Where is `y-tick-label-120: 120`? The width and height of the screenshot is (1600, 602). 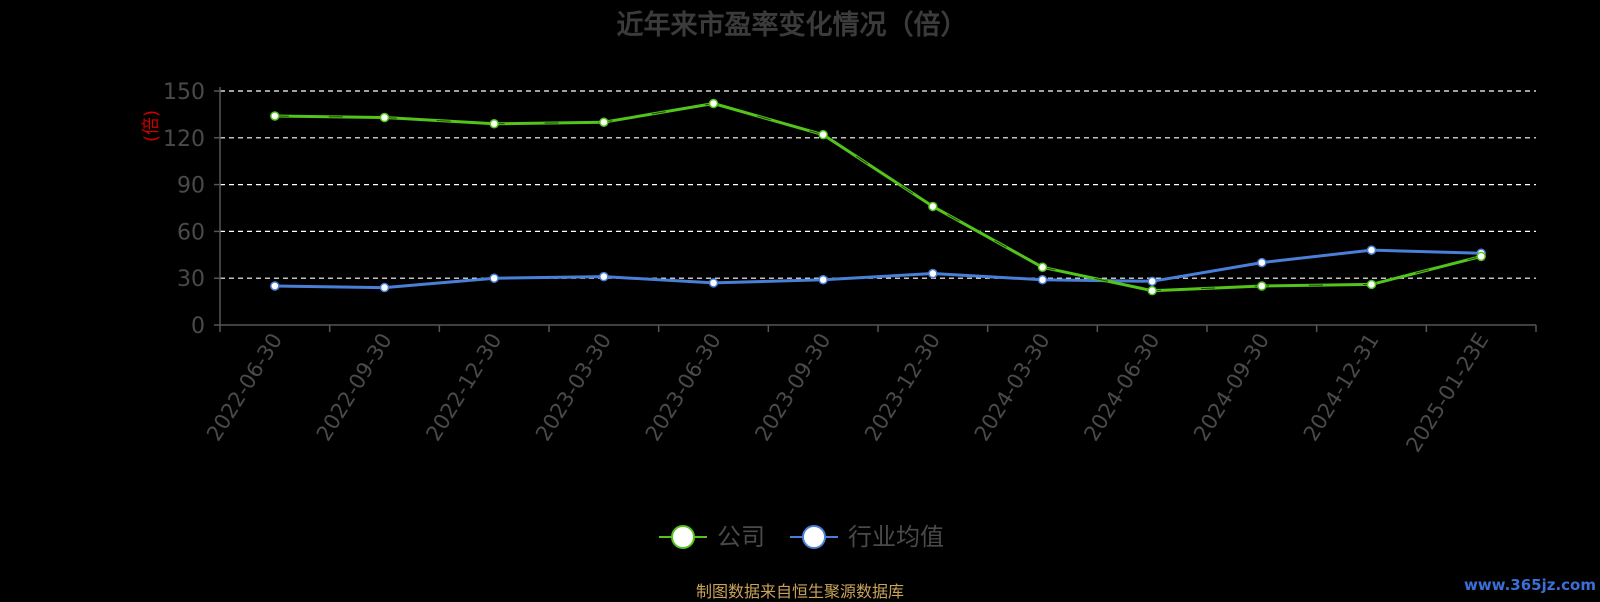
y-tick-label-120: 120 is located at coordinates (184, 139).